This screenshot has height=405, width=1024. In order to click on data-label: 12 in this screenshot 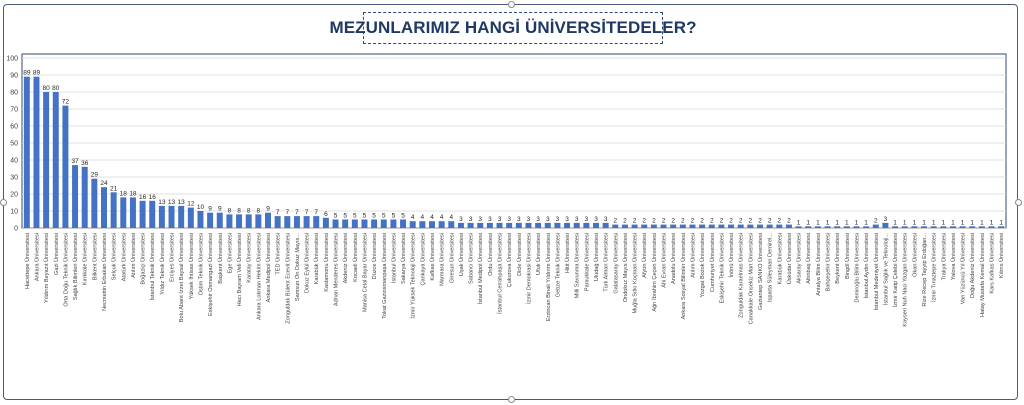, I will do `click(191, 204)`.